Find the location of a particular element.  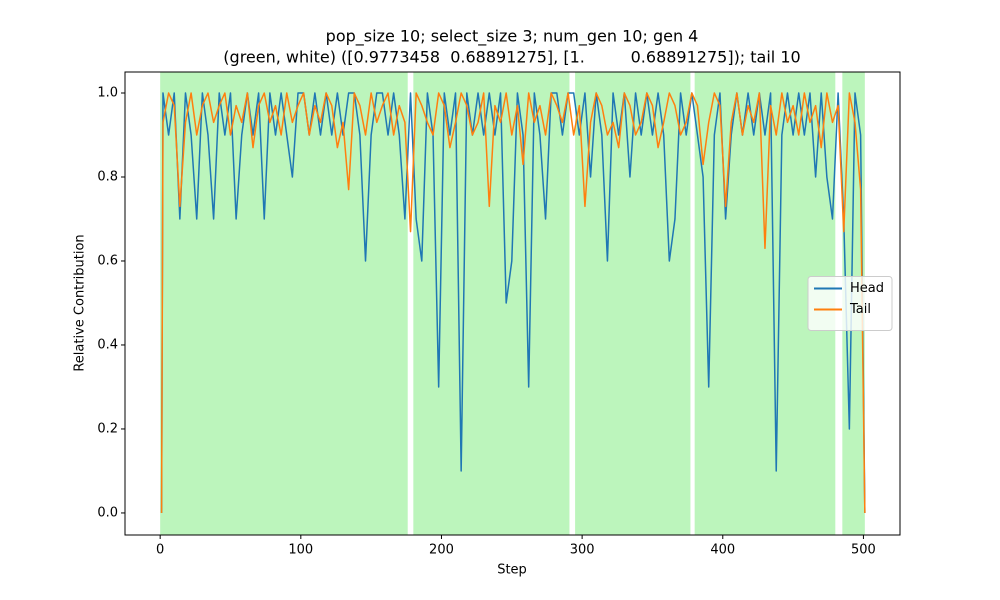

legend-box is located at coordinates (850, 303).